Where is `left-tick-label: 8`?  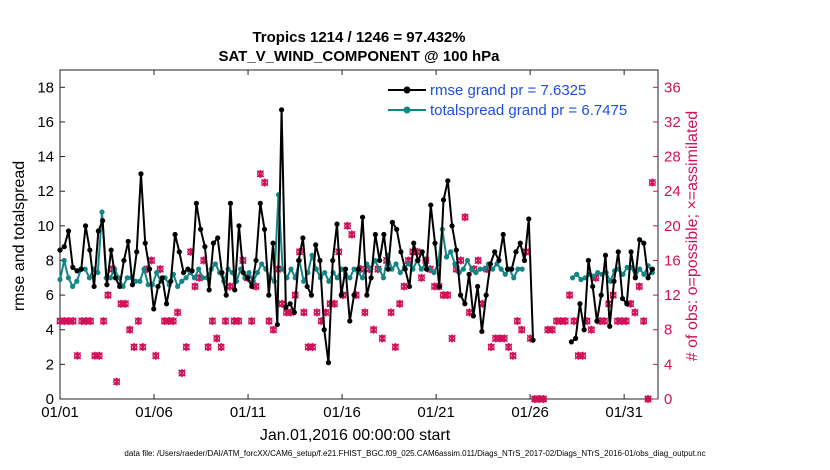
left-tick-label: 8 is located at coordinates (50, 260).